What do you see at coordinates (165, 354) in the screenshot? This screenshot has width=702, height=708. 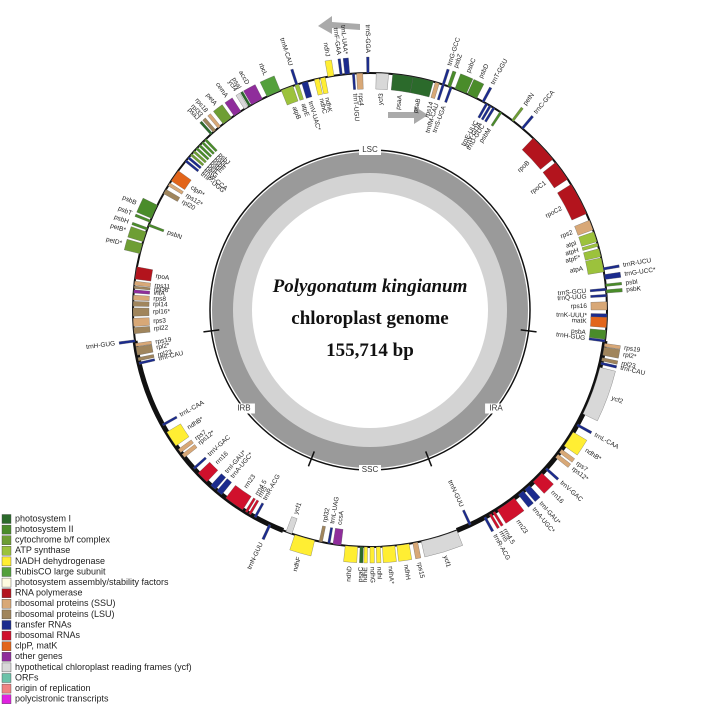 I see `gene-label: rpl23` at bounding box center [165, 354].